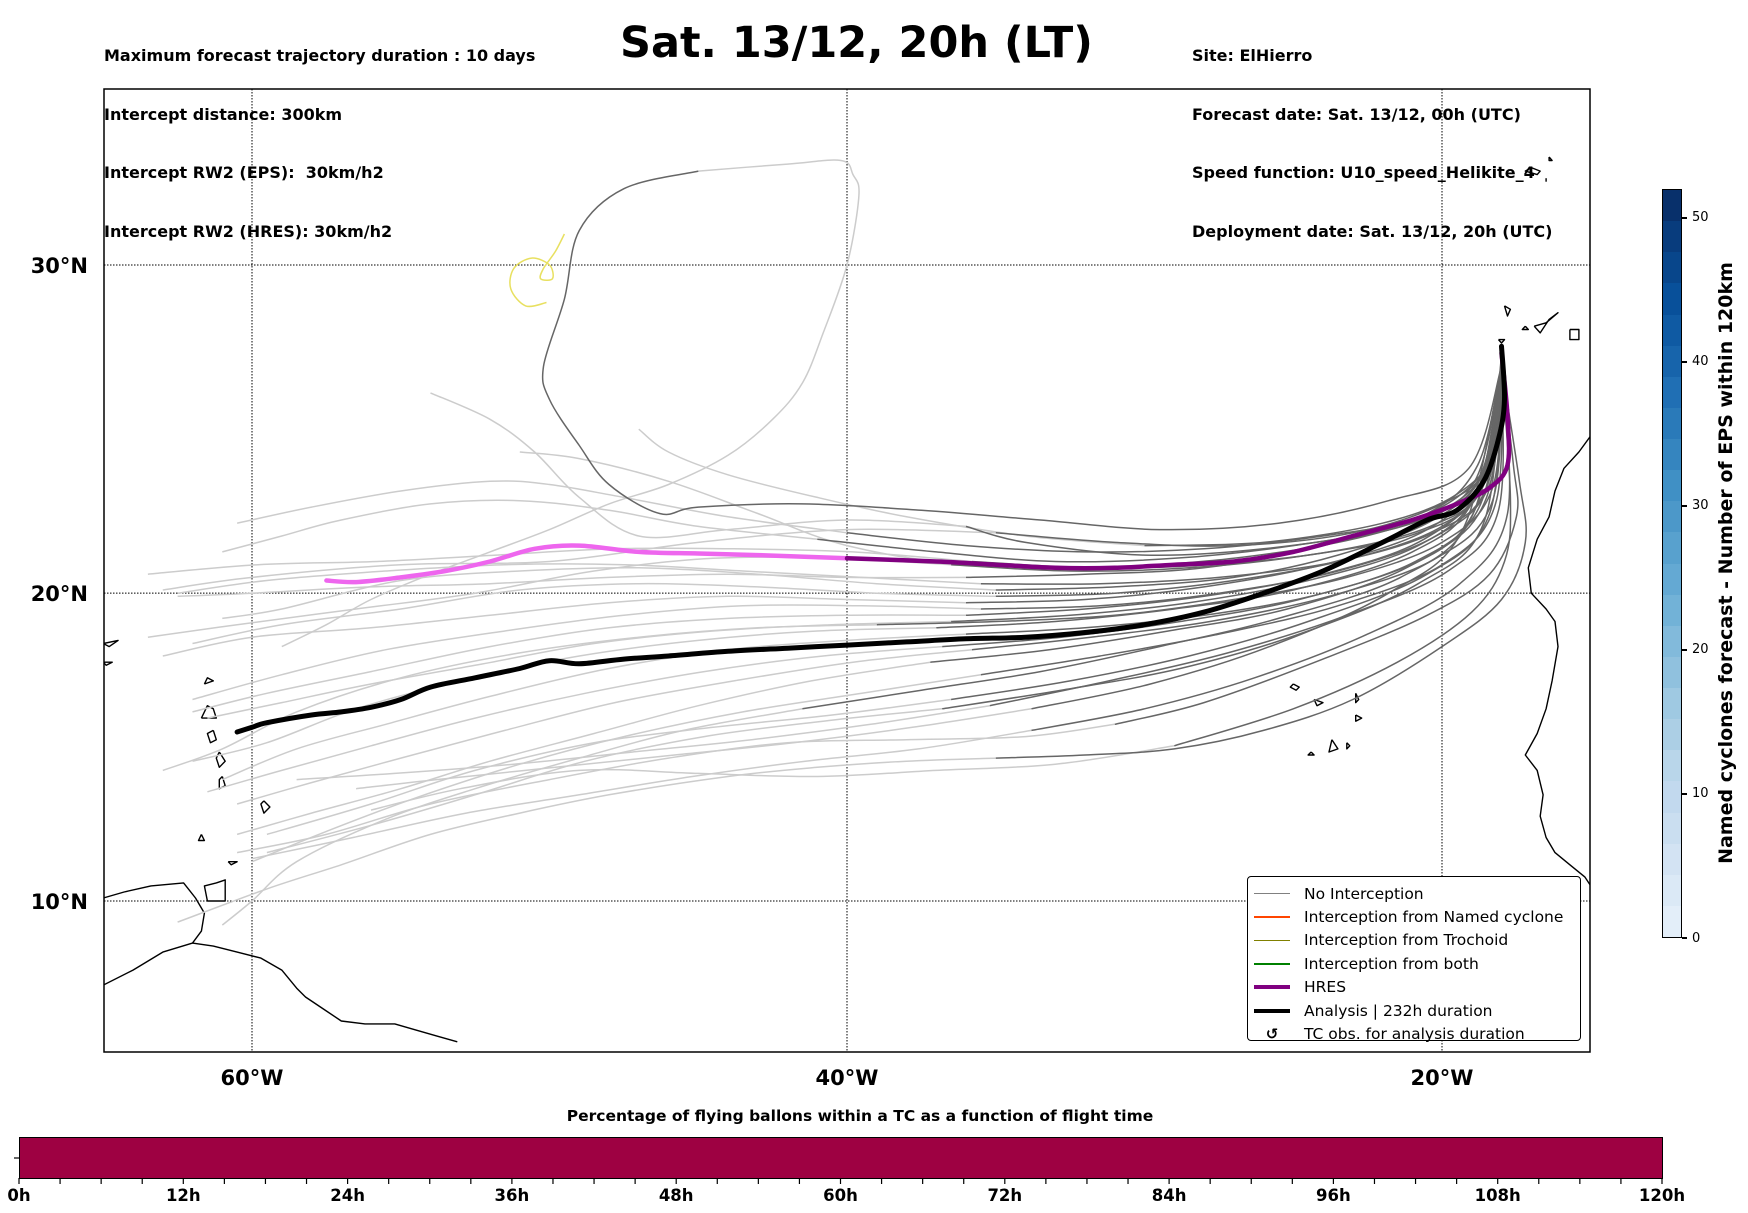 The image size is (1748, 1213). I want to click on site-text: Site: ElHierro, so click(1252, 55).